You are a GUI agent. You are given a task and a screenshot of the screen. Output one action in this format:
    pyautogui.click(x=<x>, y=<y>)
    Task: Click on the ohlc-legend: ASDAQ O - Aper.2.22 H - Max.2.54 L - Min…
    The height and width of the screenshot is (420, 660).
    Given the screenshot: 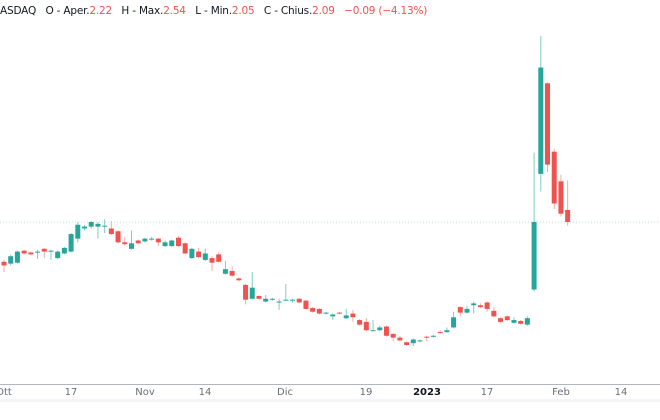 What is the action you would take?
    pyautogui.click(x=213, y=11)
    